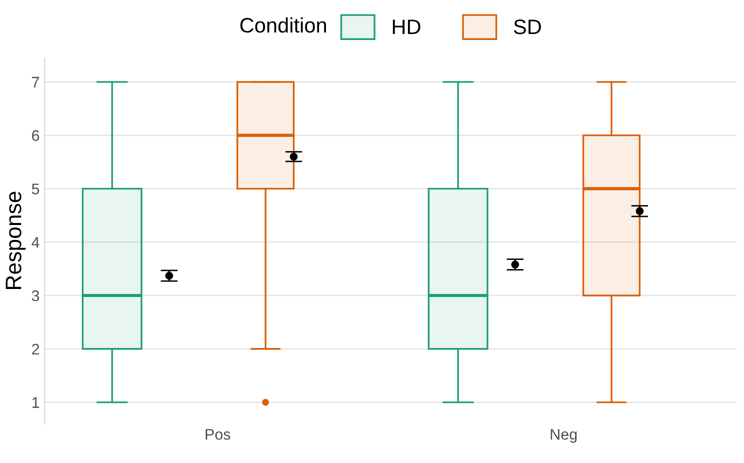 The height and width of the screenshot is (463, 744). What do you see at coordinates (16, 240) in the screenshot?
I see `y-axis-title: Response` at bounding box center [16, 240].